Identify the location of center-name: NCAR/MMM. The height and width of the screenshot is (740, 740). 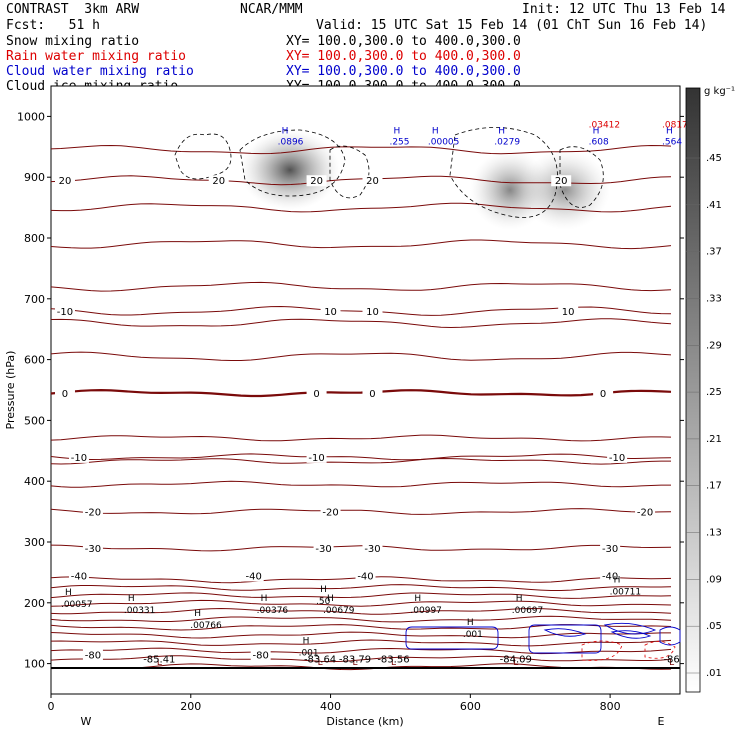
(271, 9).